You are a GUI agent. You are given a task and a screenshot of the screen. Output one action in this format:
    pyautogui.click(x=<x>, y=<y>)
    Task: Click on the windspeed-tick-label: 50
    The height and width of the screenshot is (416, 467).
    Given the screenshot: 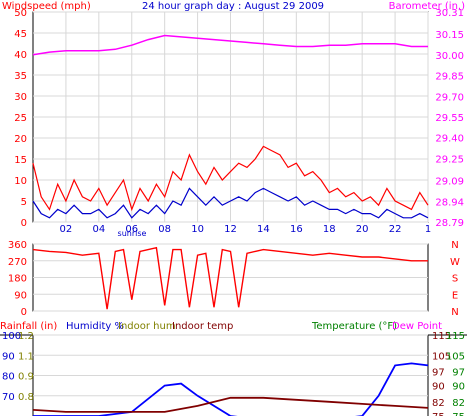 What is the action you would take?
    pyautogui.click(x=20, y=13)
    